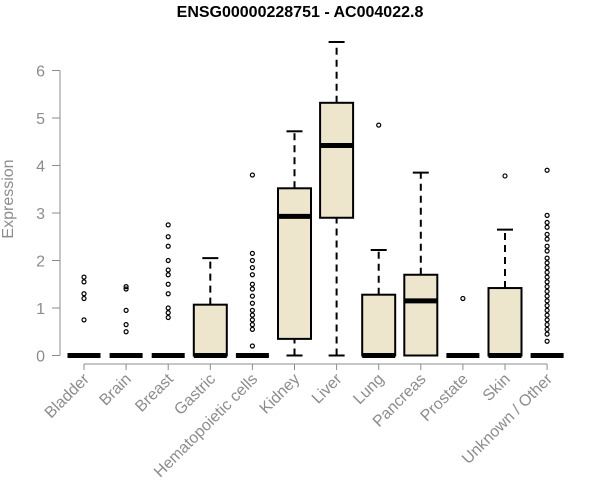  What do you see at coordinates (497, 388) in the screenshot?
I see `x-tick-label: Skin` at bounding box center [497, 388].